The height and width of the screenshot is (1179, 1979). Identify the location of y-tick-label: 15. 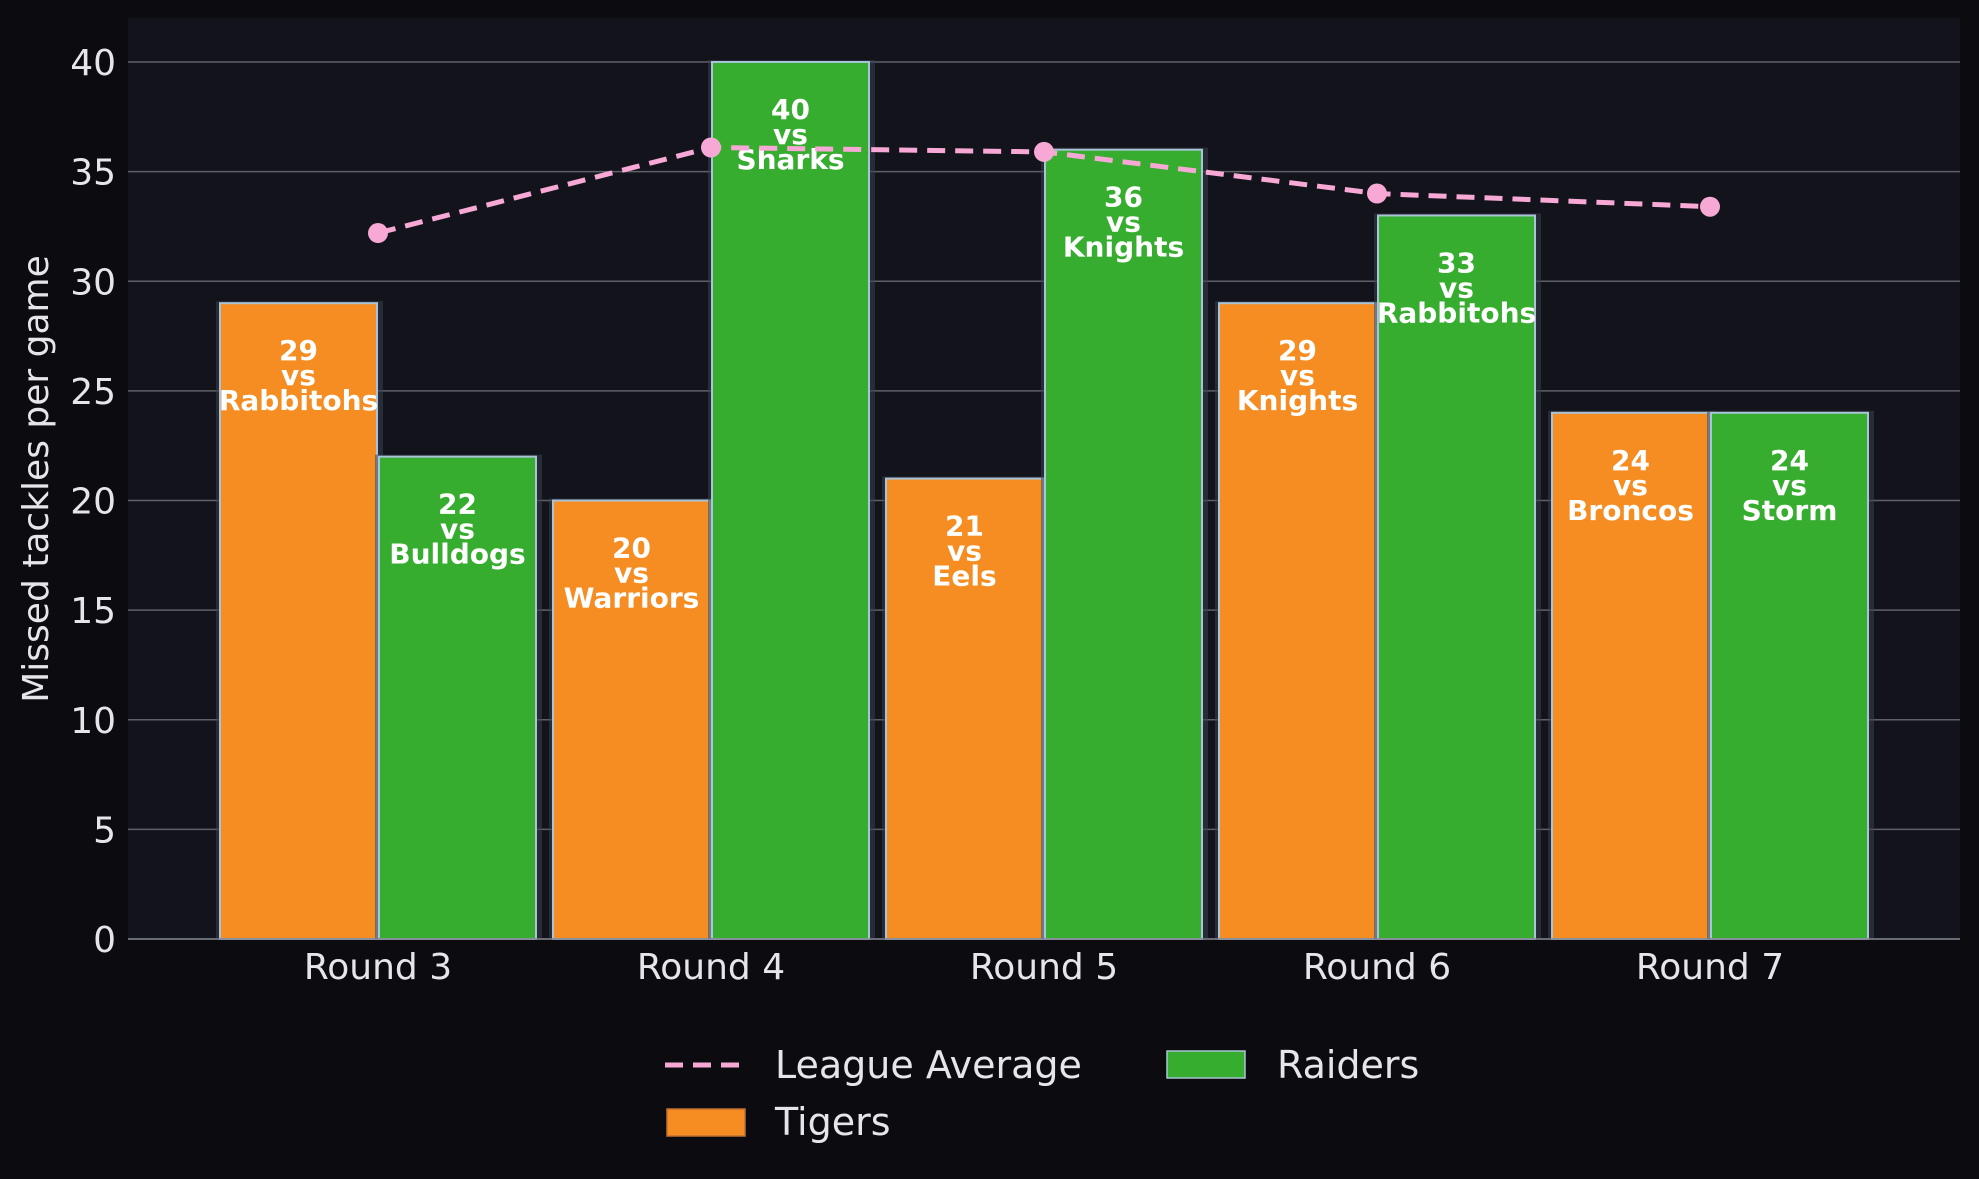
(93, 611).